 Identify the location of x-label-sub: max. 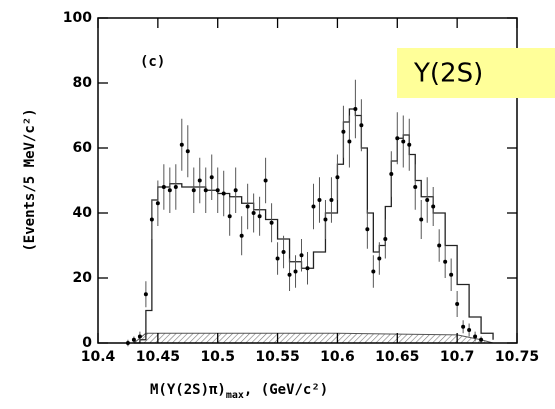
(235, 395).